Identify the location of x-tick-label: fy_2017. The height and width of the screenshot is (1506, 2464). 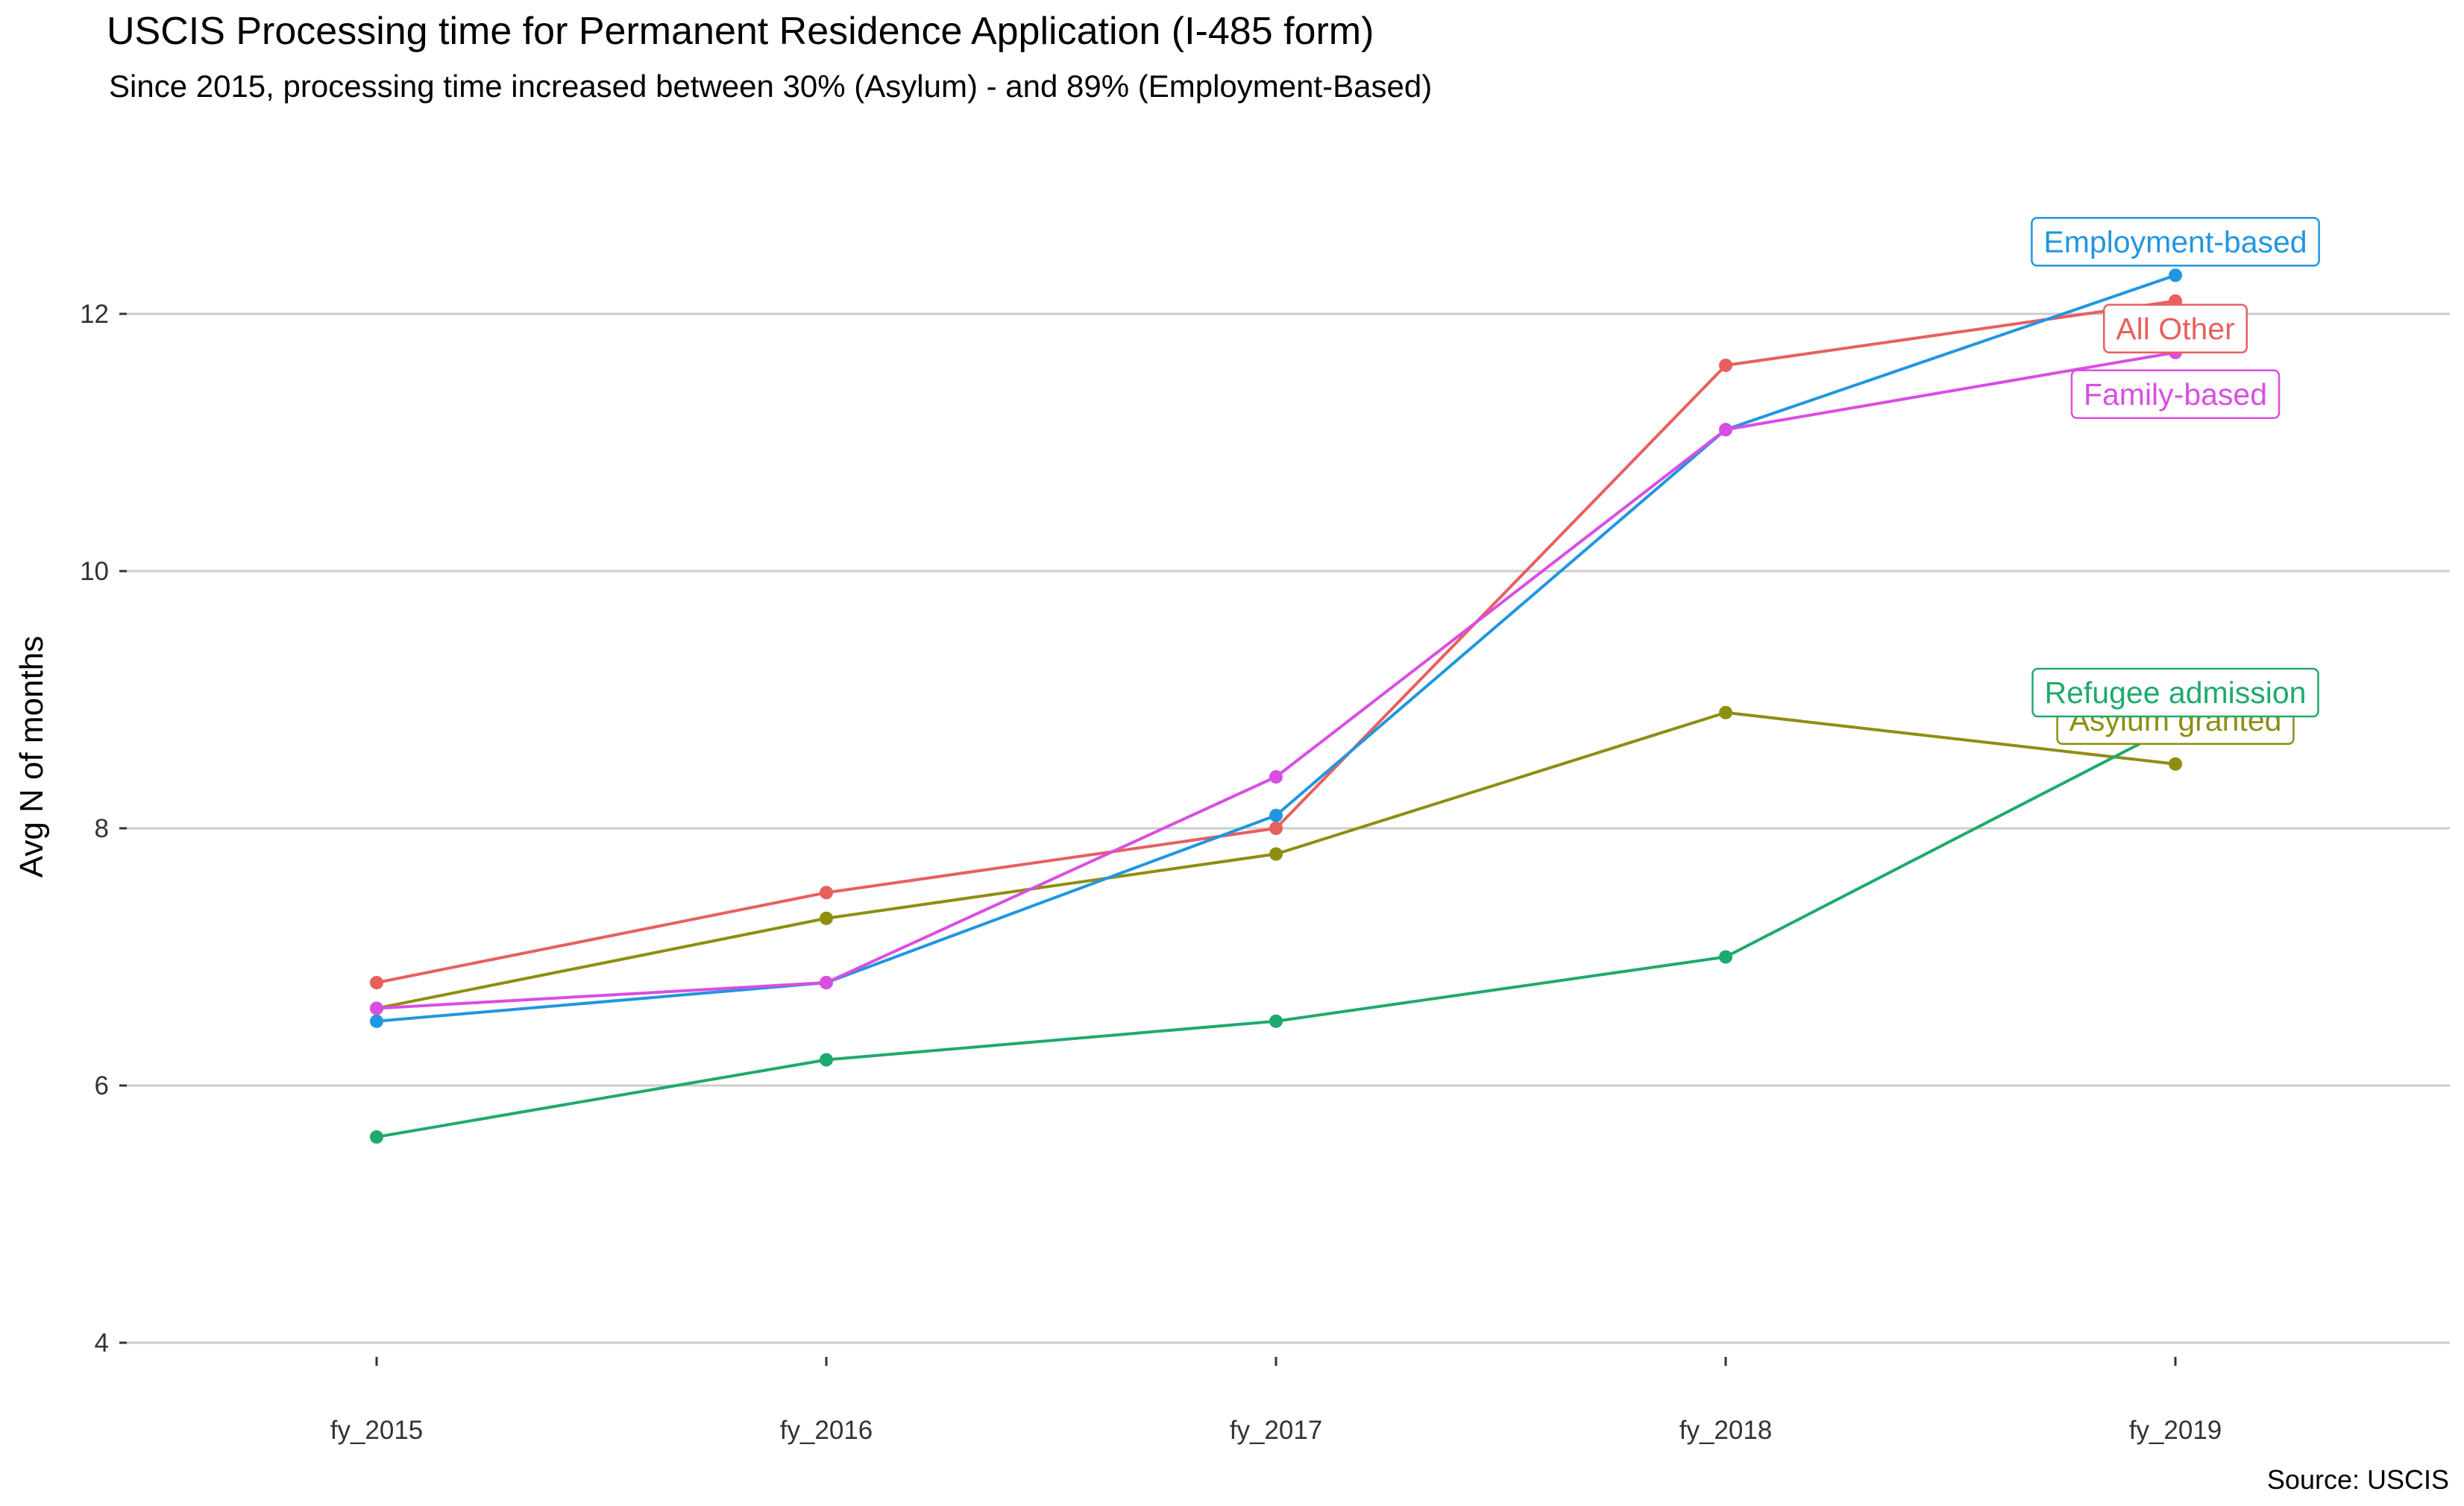
(1276, 1430).